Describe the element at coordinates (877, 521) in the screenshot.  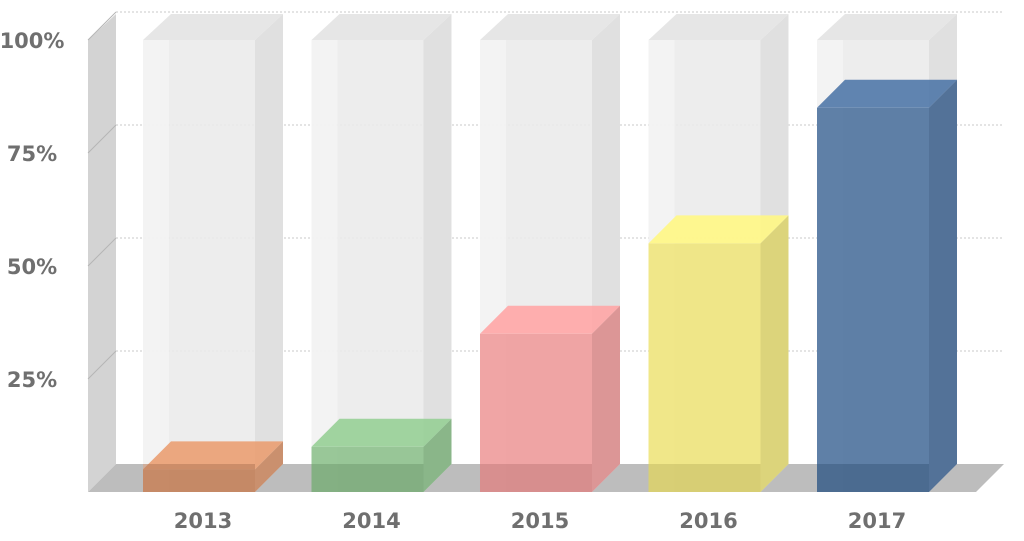
I see `x-tick-label: 2017` at that location.